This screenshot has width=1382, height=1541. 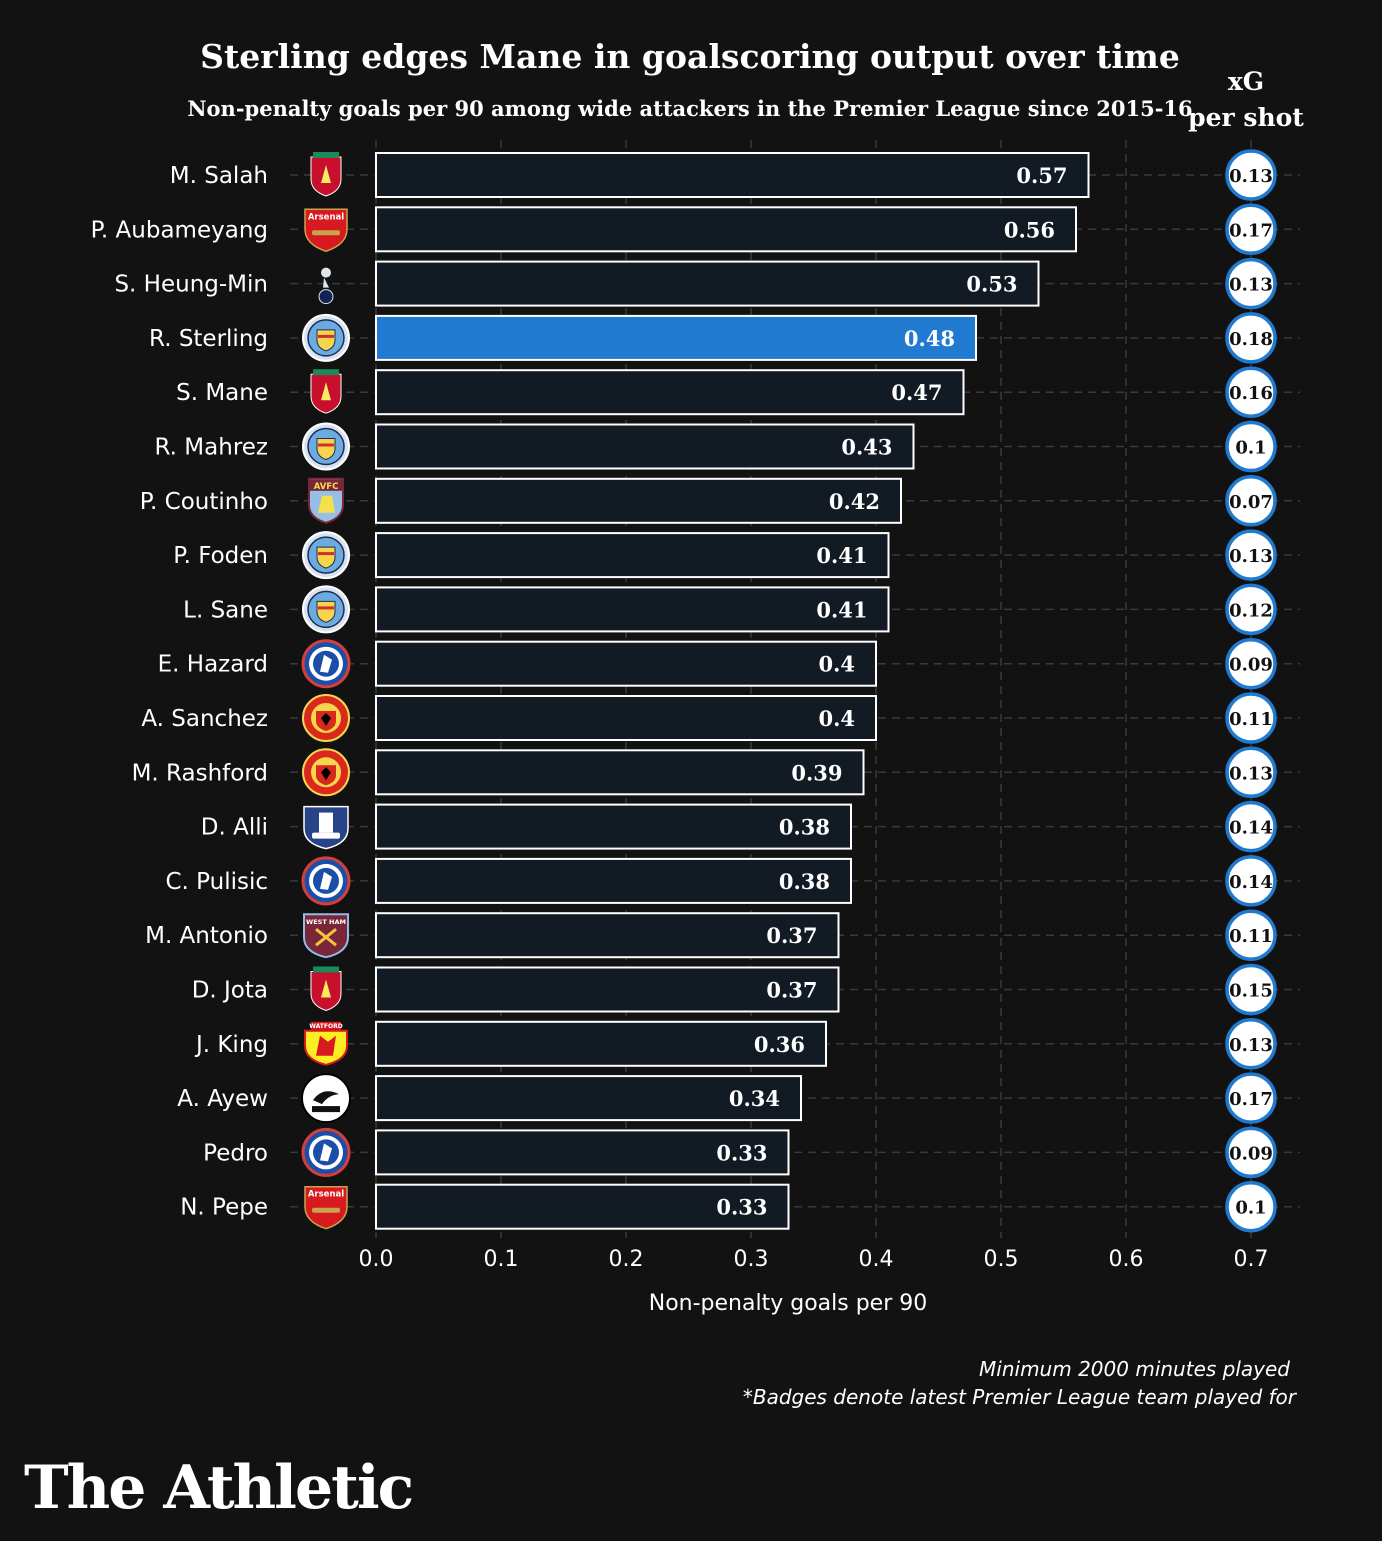 What do you see at coordinates (326, 827) in the screenshot?
I see `everton-badge-icon` at bounding box center [326, 827].